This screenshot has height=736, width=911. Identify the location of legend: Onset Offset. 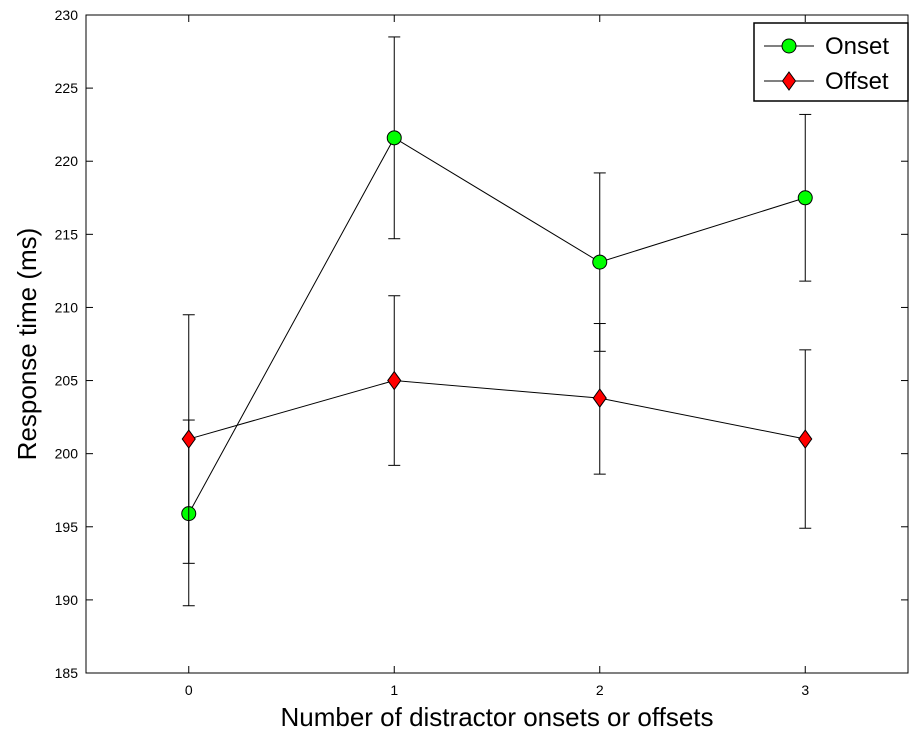
(831, 62).